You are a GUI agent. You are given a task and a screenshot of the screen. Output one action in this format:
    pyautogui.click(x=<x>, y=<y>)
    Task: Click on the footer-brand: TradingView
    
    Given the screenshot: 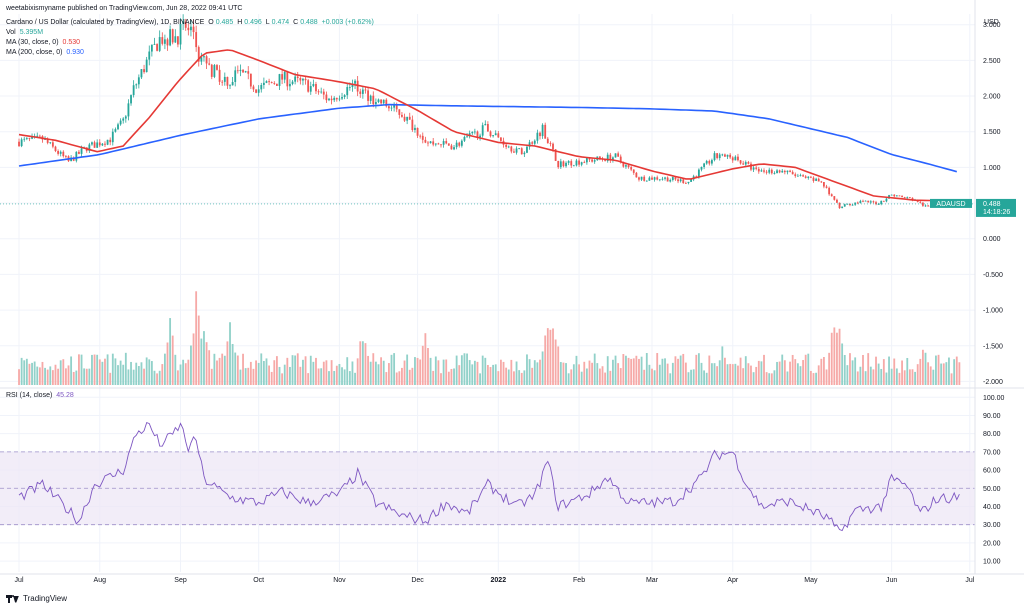 What is the action you would take?
    pyautogui.click(x=36, y=598)
    